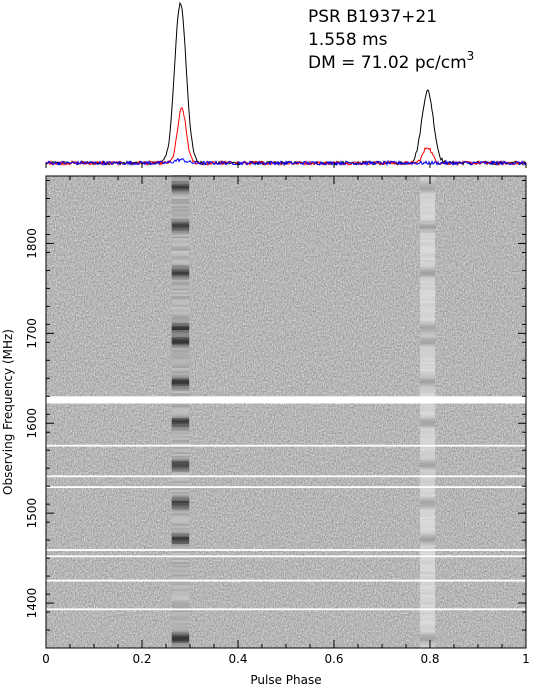 This screenshot has width=535, height=690. Describe the element at coordinates (32, 603) in the screenshot. I see `y-tick-label: 1400` at that location.